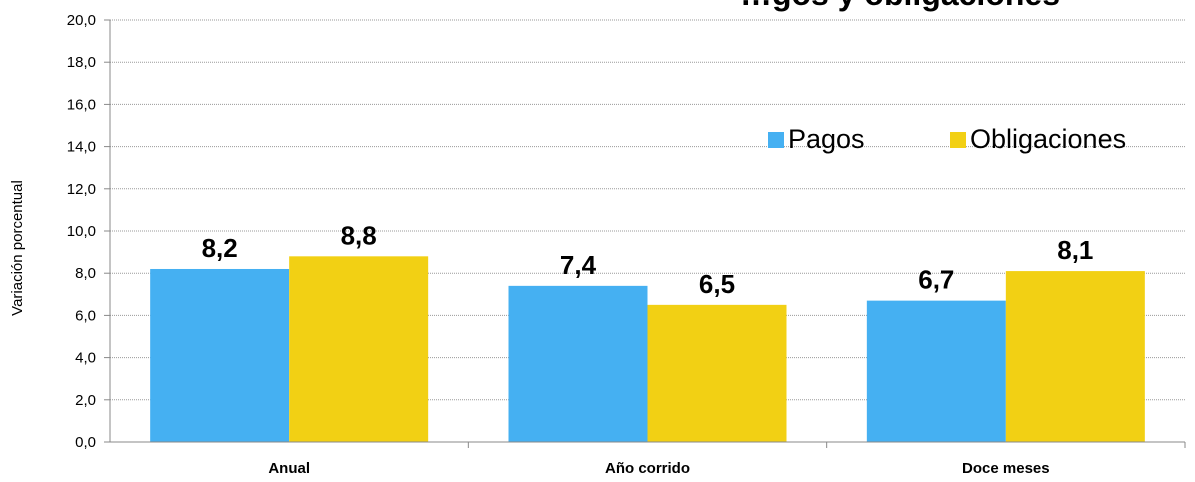 The image size is (1195, 482). What do you see at coordinates (717, 284) in the screenshot?
I see `data-label: 6,5` at bounding box center [717, 284].